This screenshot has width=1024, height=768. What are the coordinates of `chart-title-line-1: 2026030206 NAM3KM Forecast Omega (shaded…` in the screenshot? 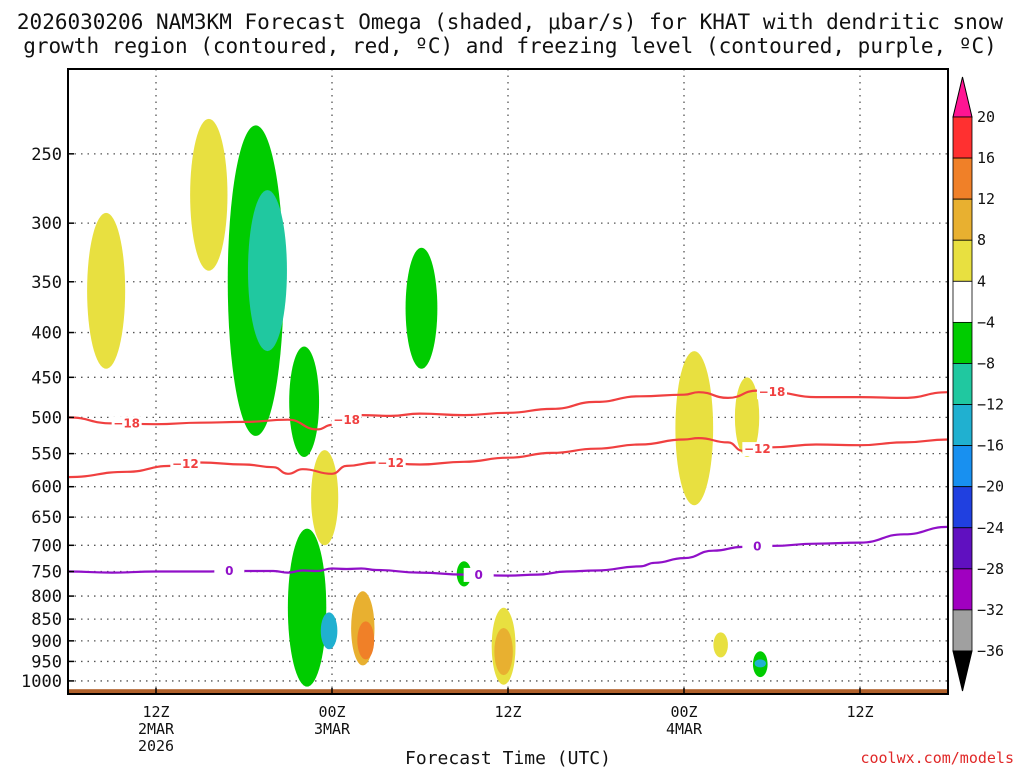 It's located at (510, 22).